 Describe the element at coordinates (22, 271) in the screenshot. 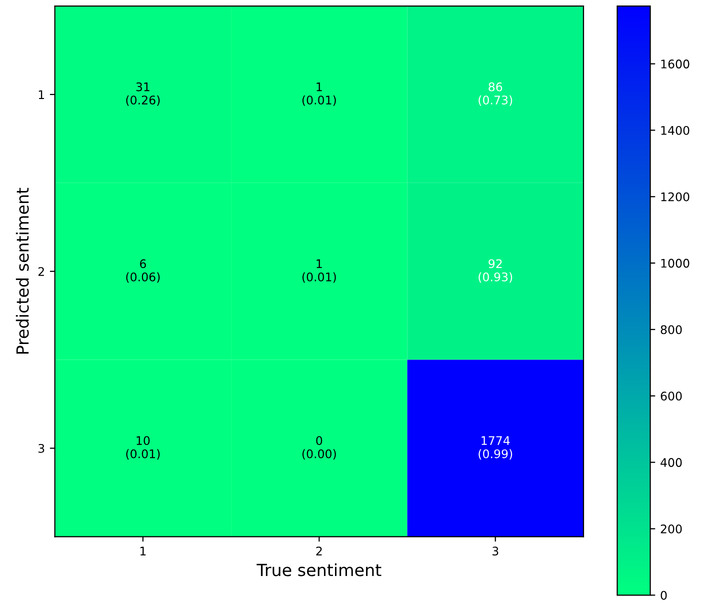

I see `y-axis-title: Predicted sentiment` at that location.